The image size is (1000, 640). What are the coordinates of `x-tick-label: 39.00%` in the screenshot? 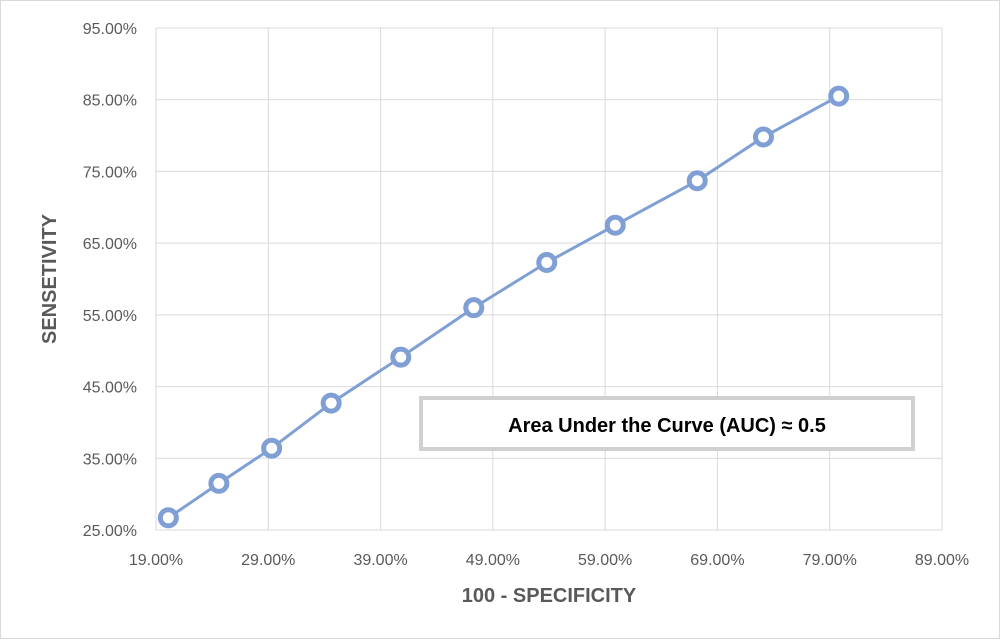 It's located at (380, 560).